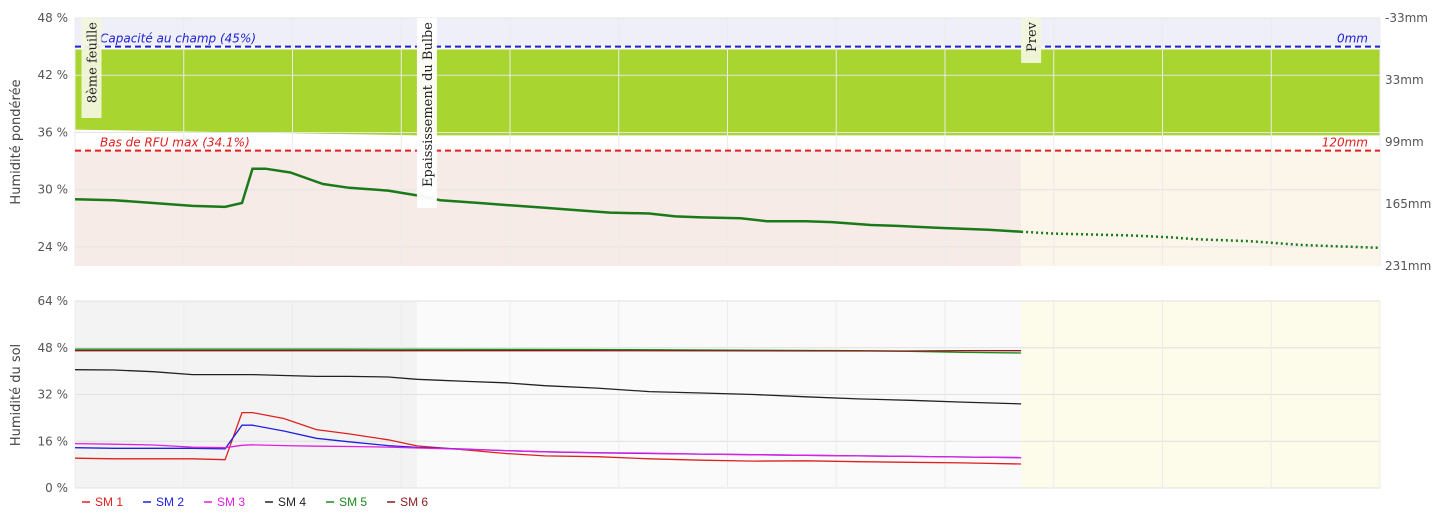  I want to click on legend-item-2: SM 3, so click(231, 502).